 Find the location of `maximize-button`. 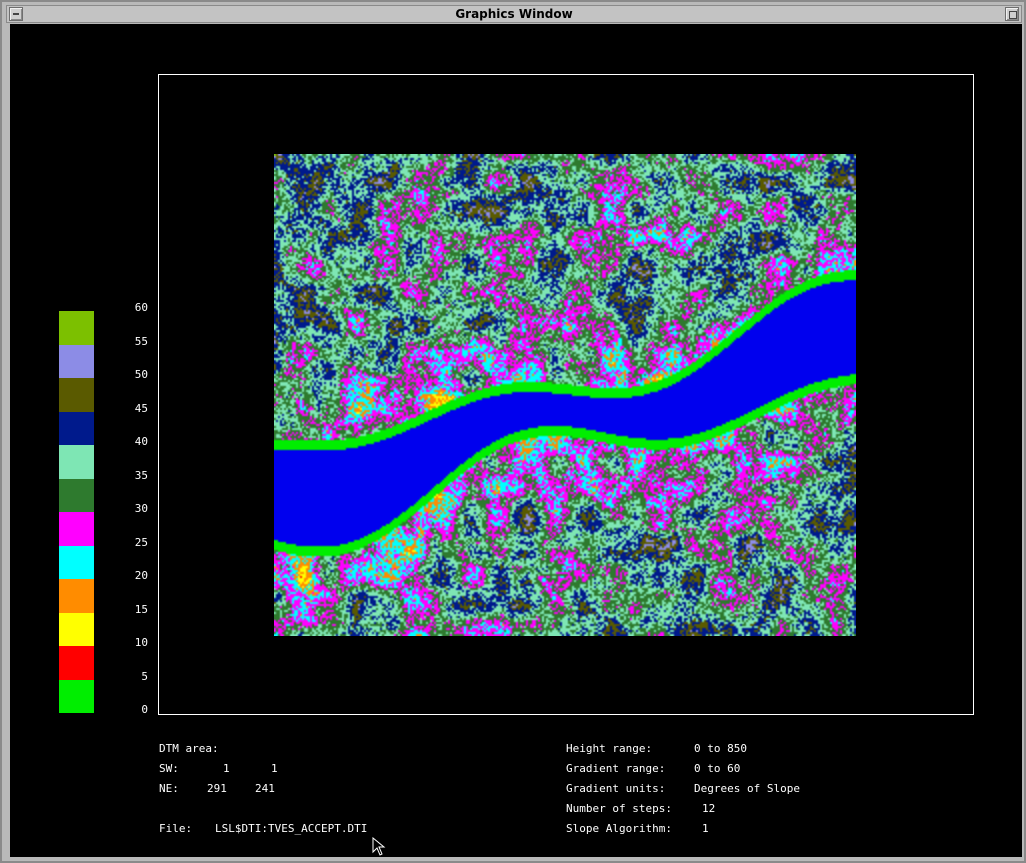

maximize-button is located at coordinates (1012, 14).